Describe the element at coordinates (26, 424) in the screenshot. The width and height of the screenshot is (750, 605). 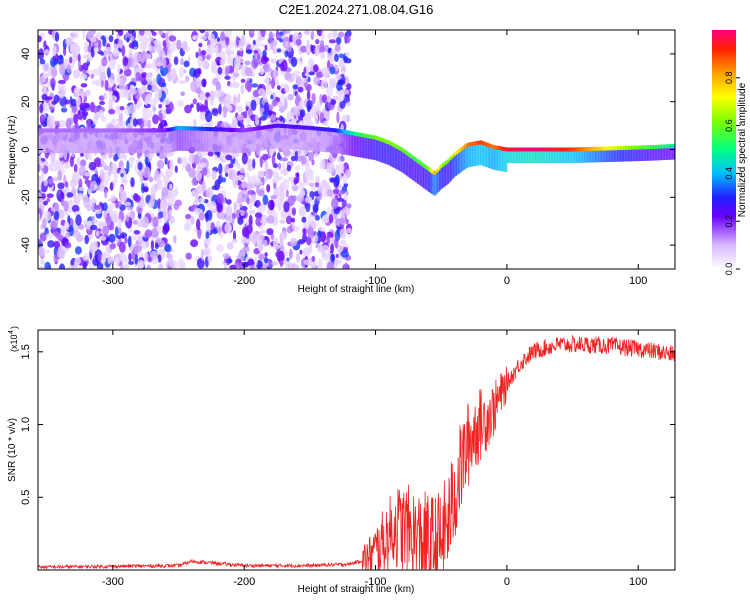
I see `y-tick-label: 1.0` at that location.